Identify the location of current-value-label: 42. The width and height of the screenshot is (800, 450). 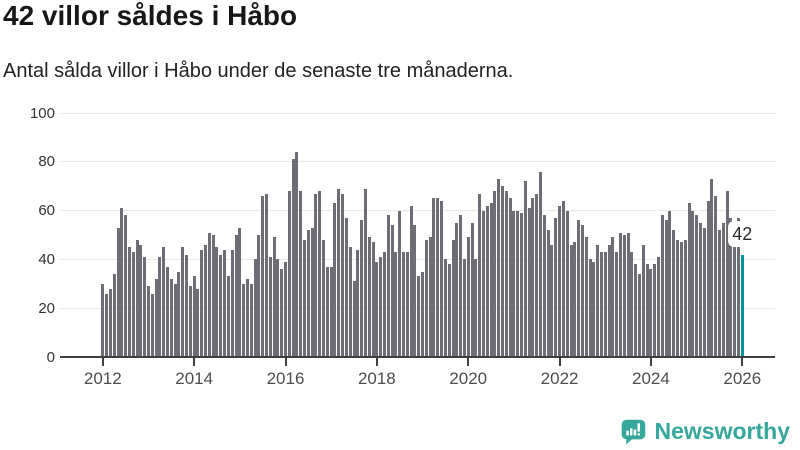
(742, 233).